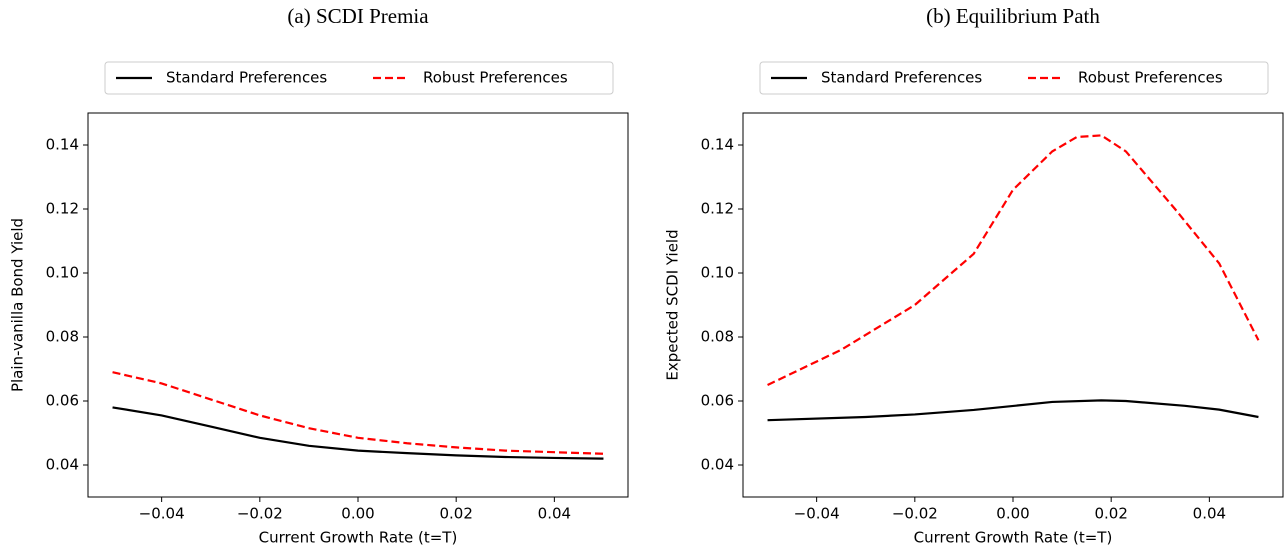  I want to click on chart-title: (a) SCDI Premia, so click(358, 16).